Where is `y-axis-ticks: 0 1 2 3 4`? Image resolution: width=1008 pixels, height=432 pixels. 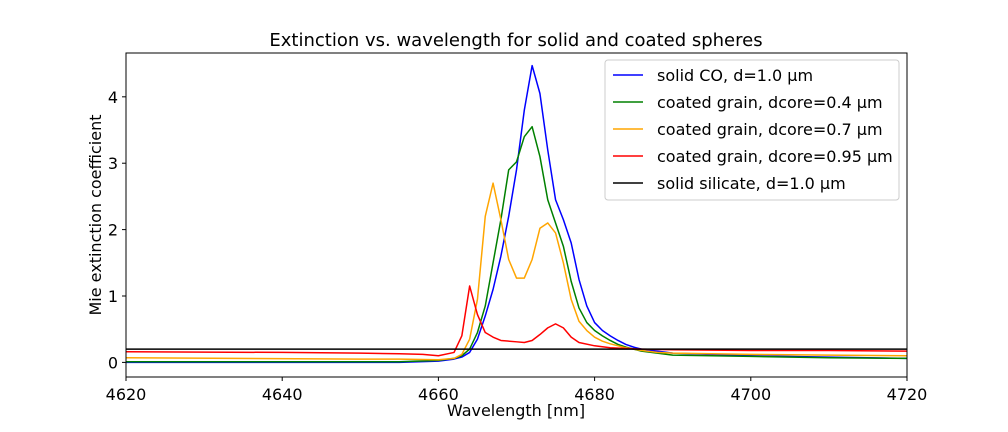 y-axis-ticks: 0 1 2 3 4 is located at coordinates (117, 230).